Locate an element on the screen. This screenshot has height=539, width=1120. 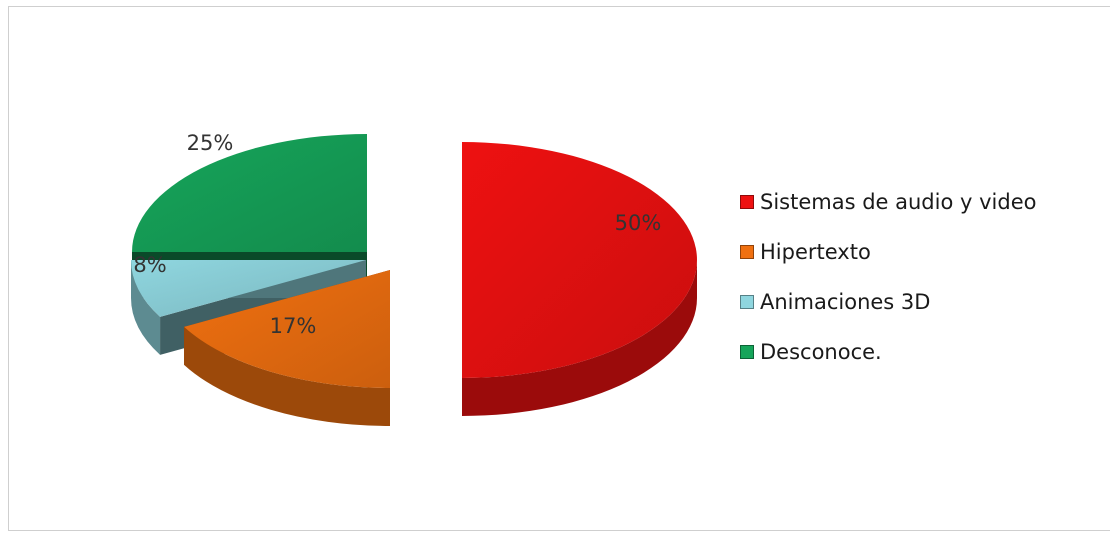
legend-item-3: Animaciones 3D is located at coordinates (888, 302).